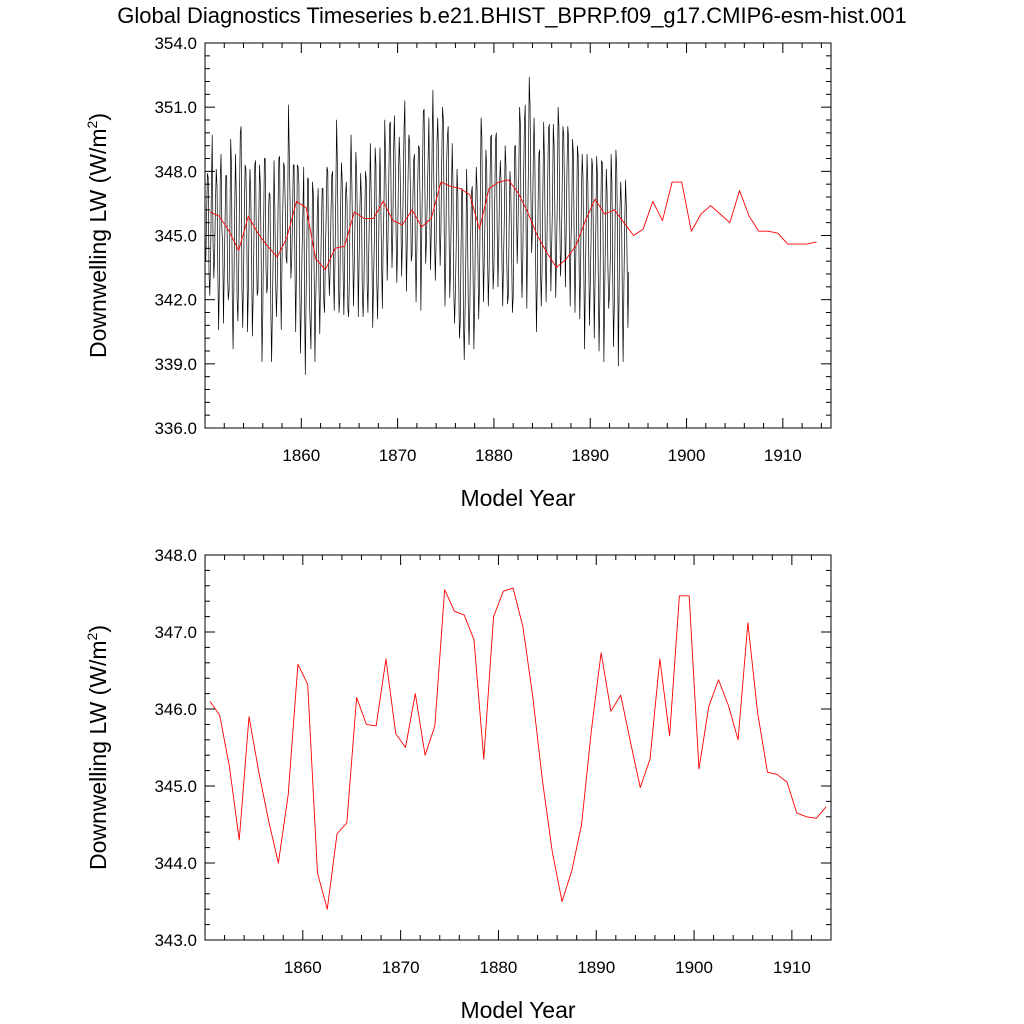 The image size is (1024, 1024). Describe the element at coordinates (175, 107) in the screenshot. I see `y-tick-label: 351.0` at that location.